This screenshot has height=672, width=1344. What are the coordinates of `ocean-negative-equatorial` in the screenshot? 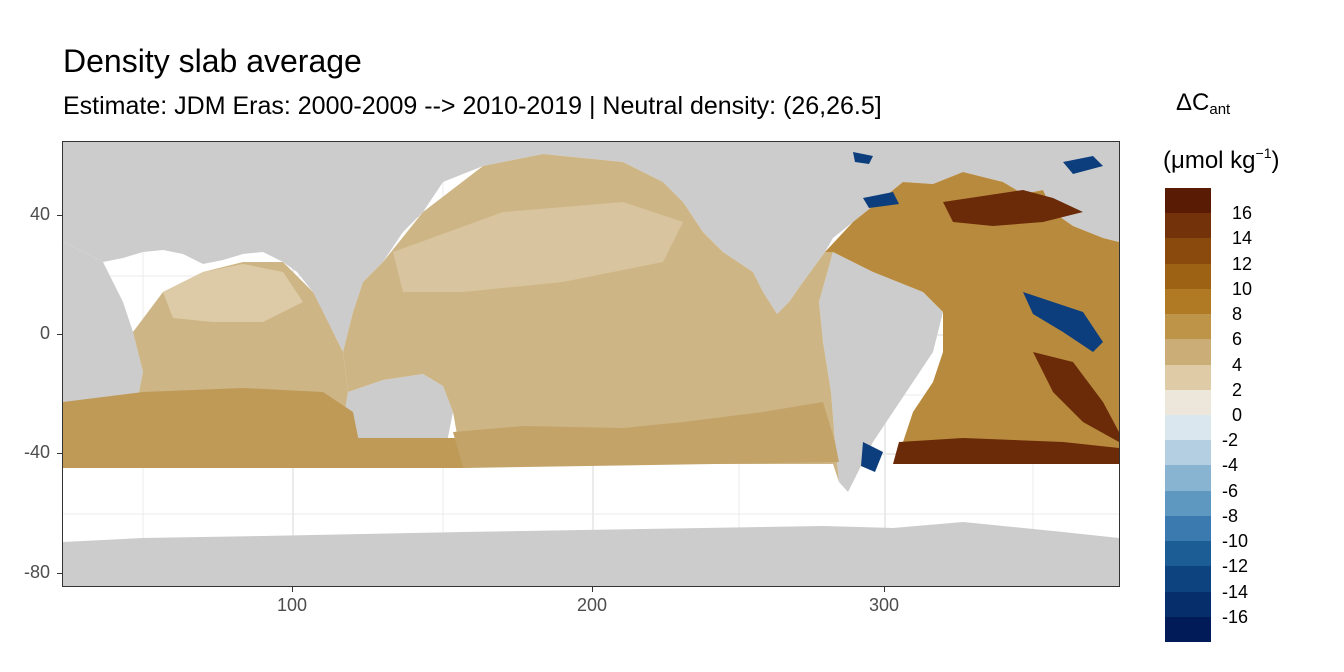 It's located at (1063, 322).